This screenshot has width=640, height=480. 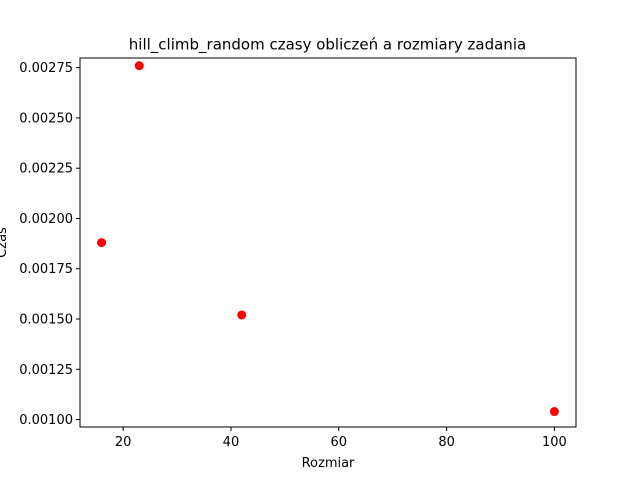 What do you see at coordinates (46, 320) in the screenshot?
I see `y-tick-label: 0.00150` at bounding box center [46, 320].